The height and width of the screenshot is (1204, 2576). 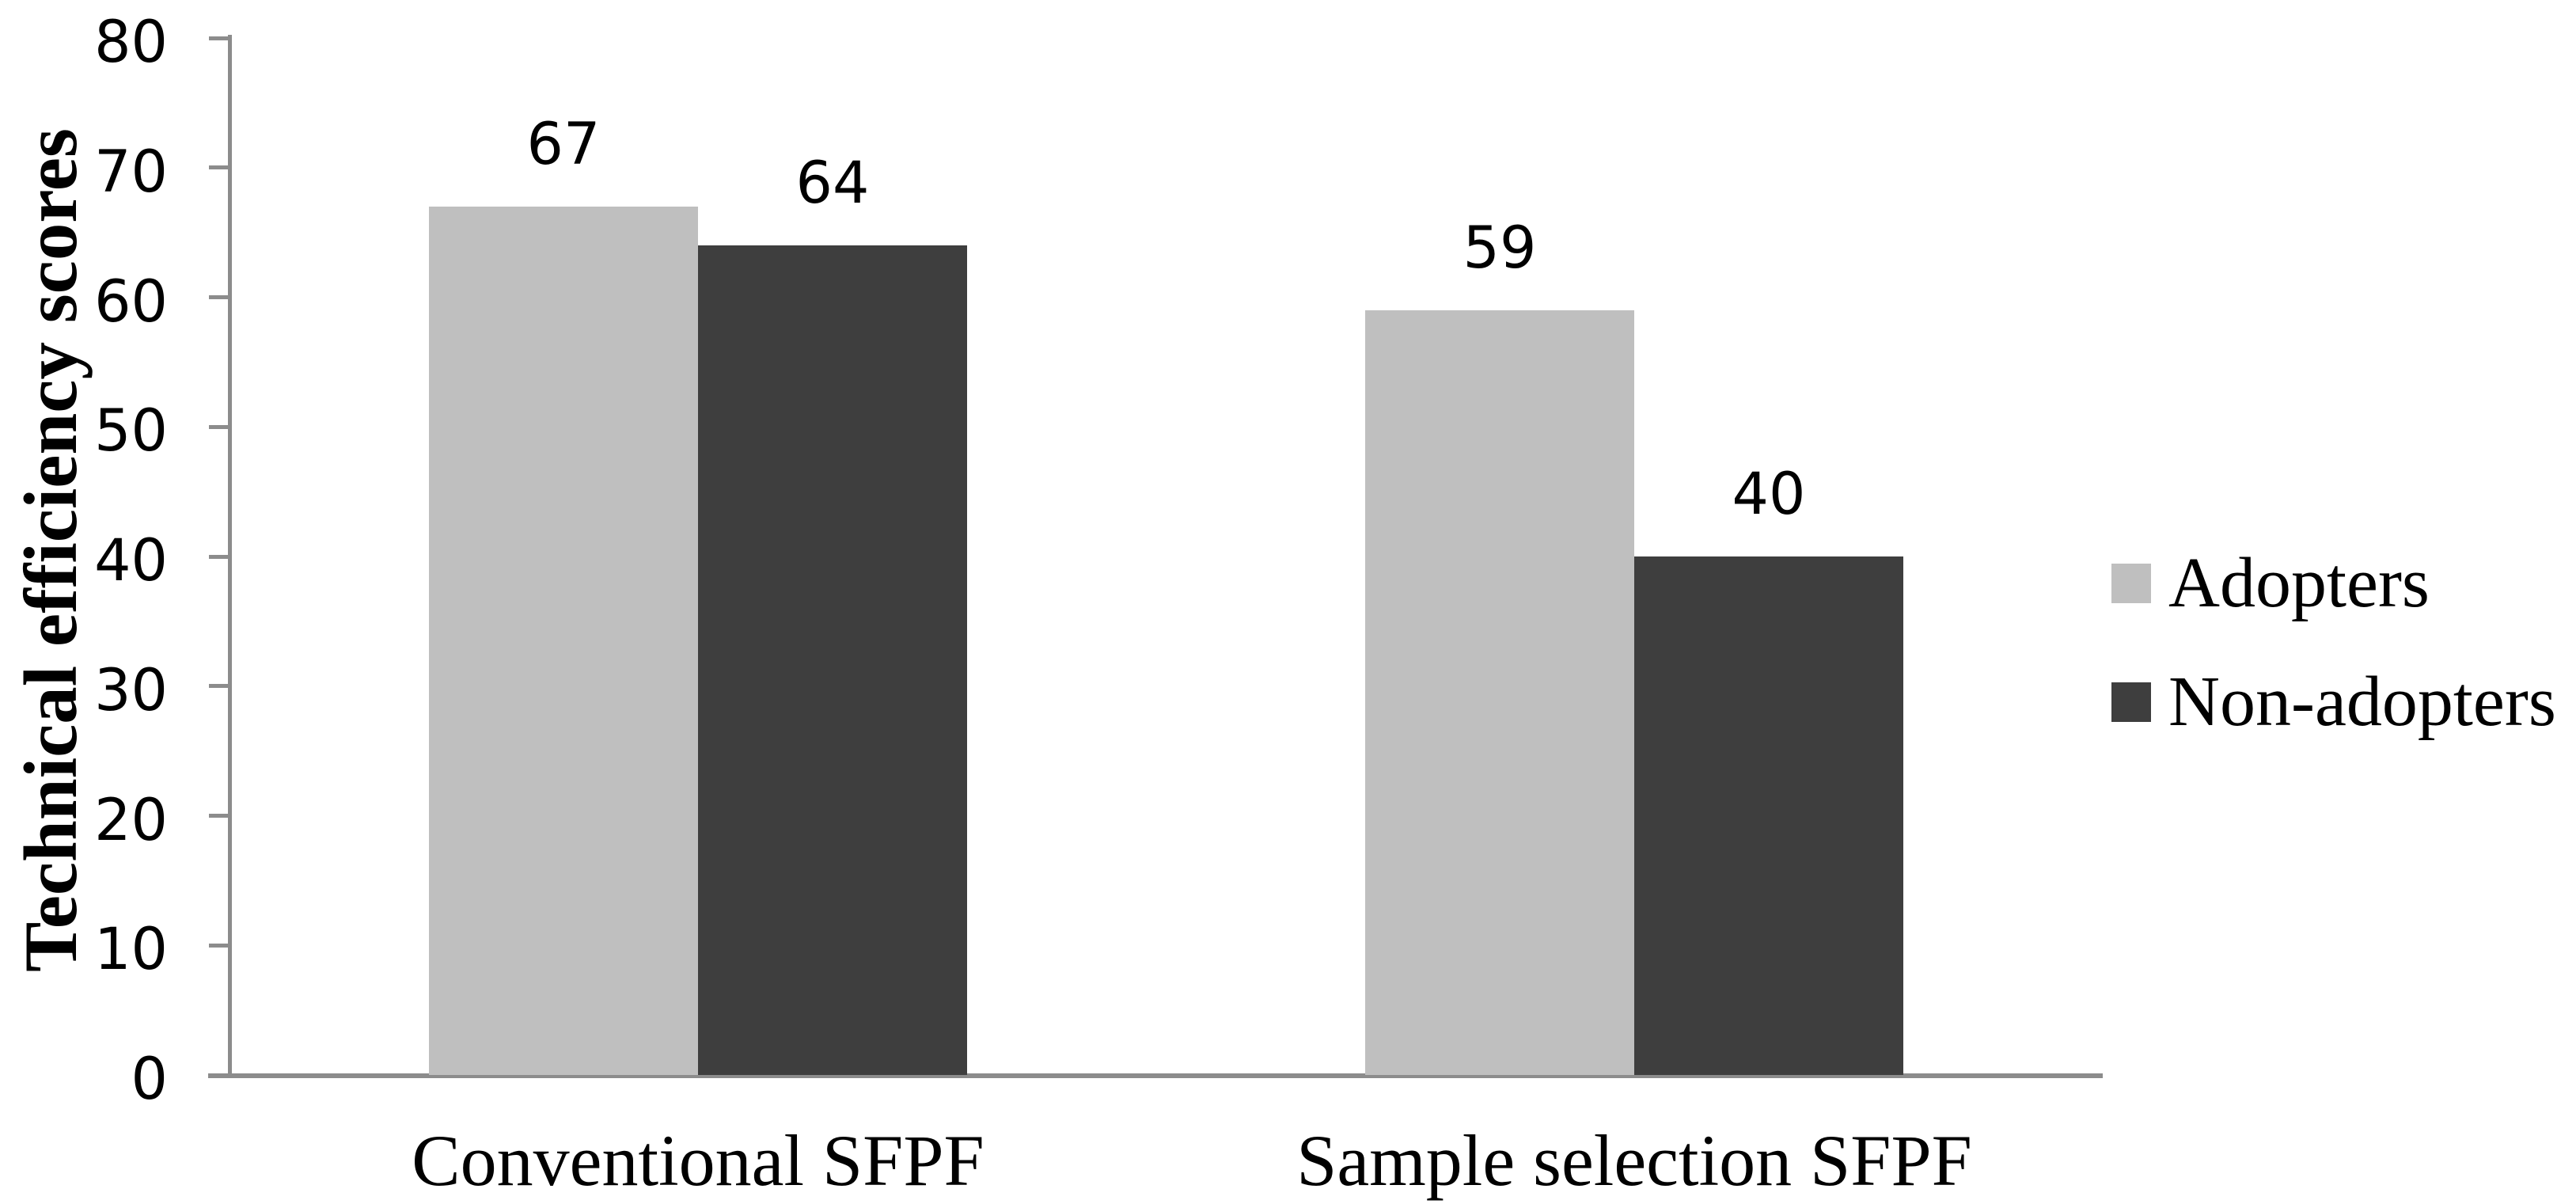 I want to click on y-tick-label-20: 20, so click(x=131, y=820).